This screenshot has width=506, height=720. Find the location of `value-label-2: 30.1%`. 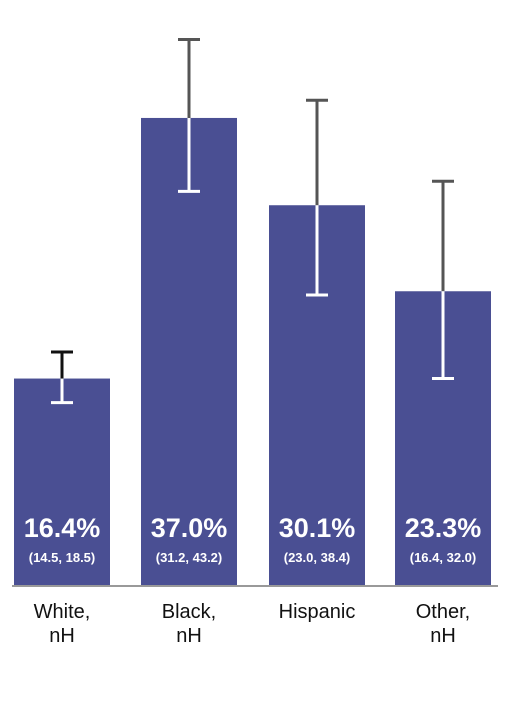

value-label-2: 30.1% is located at coordinates (317, 528).